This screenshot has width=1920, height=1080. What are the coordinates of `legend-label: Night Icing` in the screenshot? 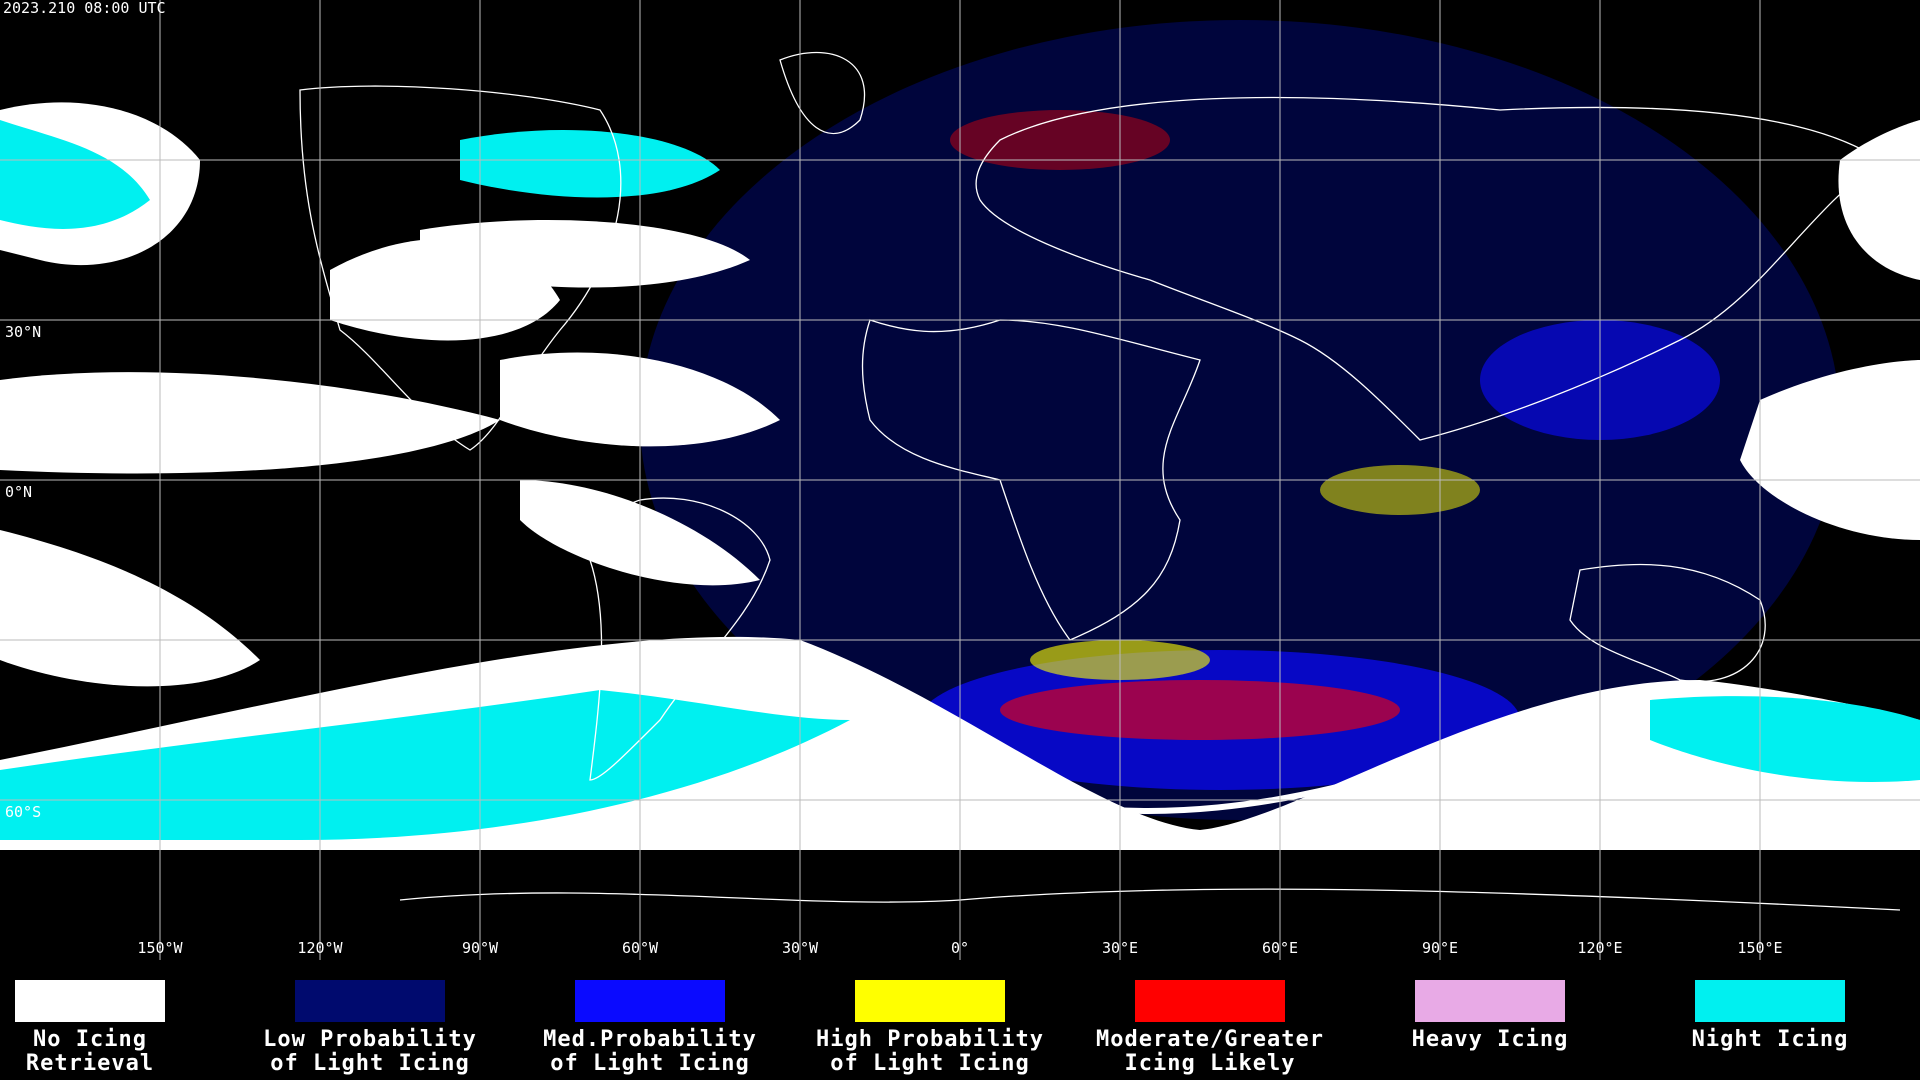 It's located at (1770, 1039).